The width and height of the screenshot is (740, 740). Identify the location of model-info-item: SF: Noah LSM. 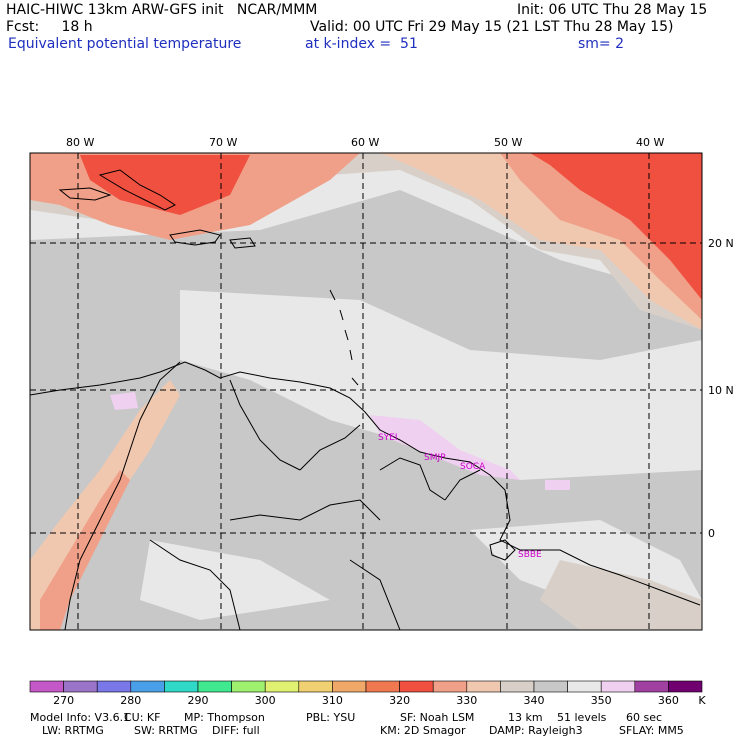
(437, 717).